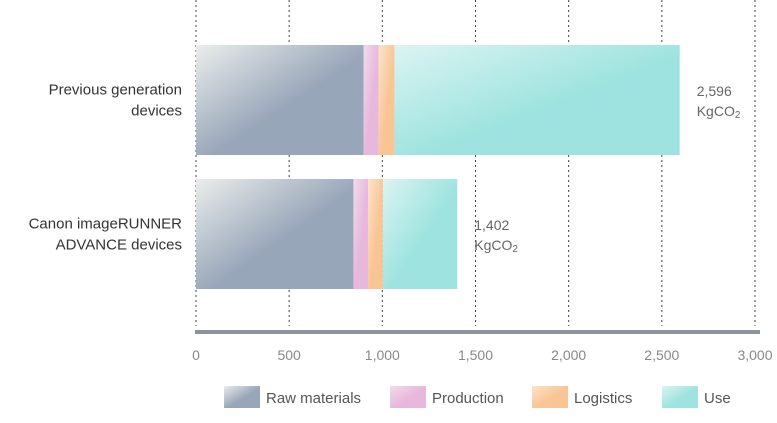 Image resolution: width=777 pixels, height=423 pixels. What do you see at coordinates (568, 355) in the screenshot?
I see `x-tick-label-2000: 2,000` at bounding box center [568, 355].